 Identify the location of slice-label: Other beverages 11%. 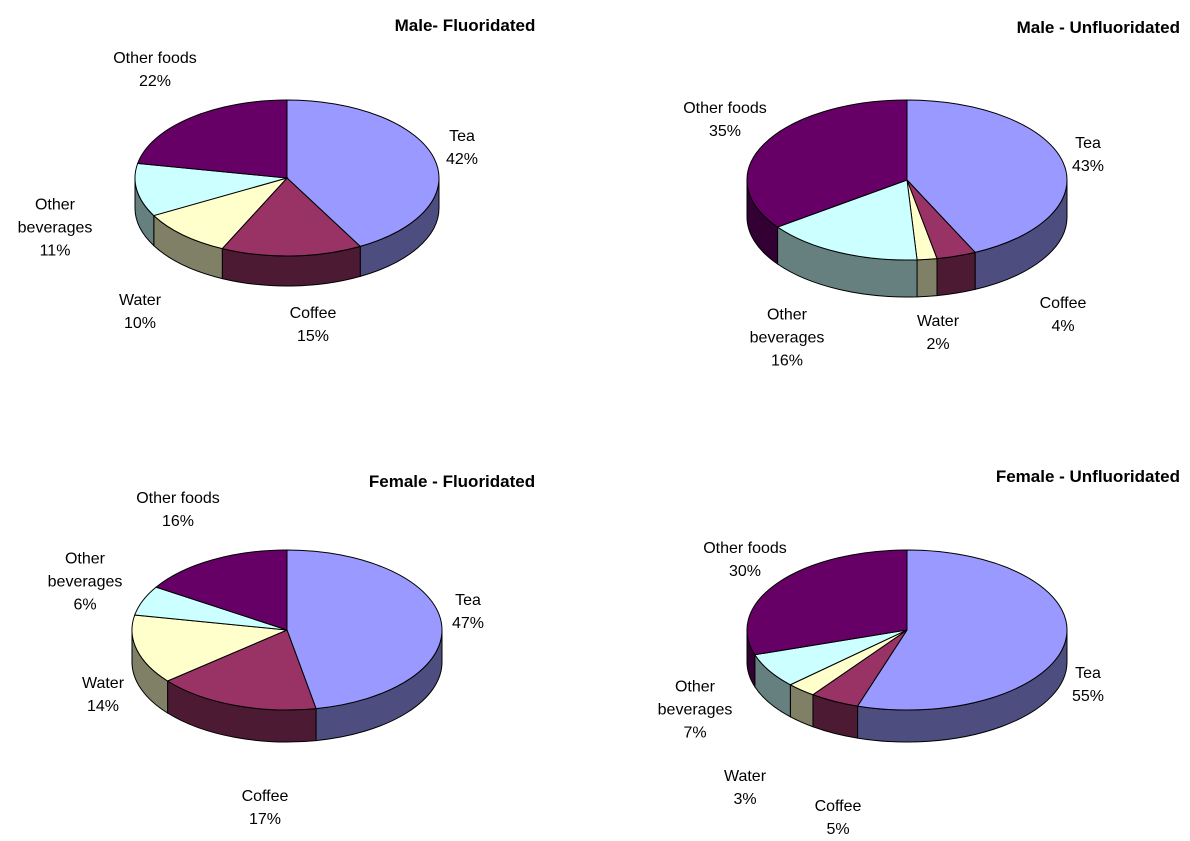
(55, 228).